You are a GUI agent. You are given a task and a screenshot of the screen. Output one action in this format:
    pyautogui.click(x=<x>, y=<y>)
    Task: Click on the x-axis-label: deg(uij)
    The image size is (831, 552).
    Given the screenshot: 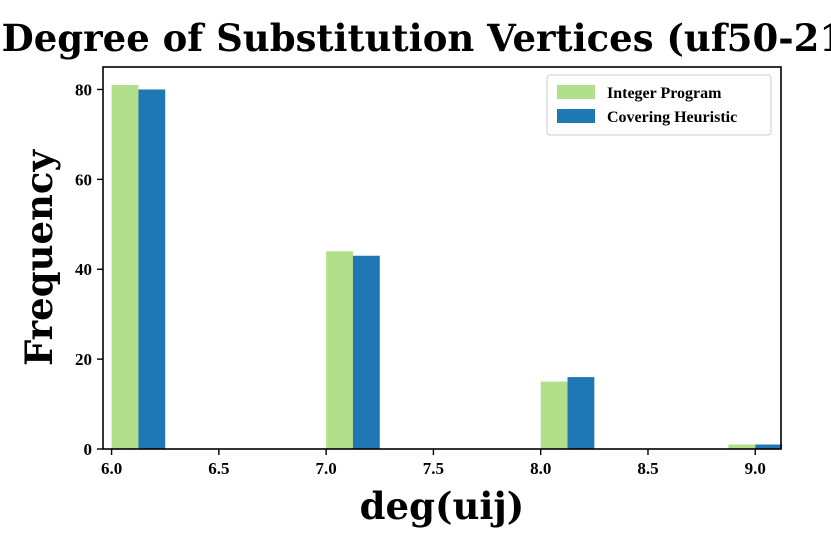 What is the action you would take?
    pyautogui.click(x=442, y=506)
    